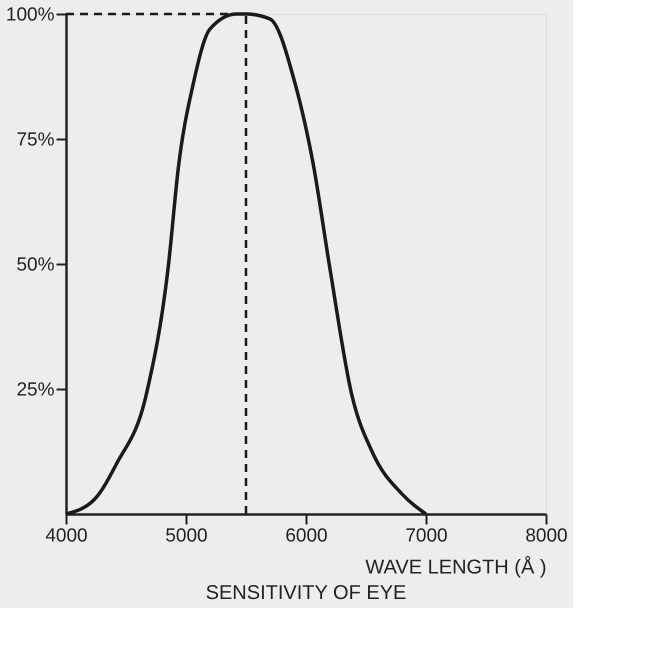 The width and height of the screenshot is (657, 649). Describe the element at coordinates (426, 536) in the screenshot. I see `x-tick-label: 7000` at that location.